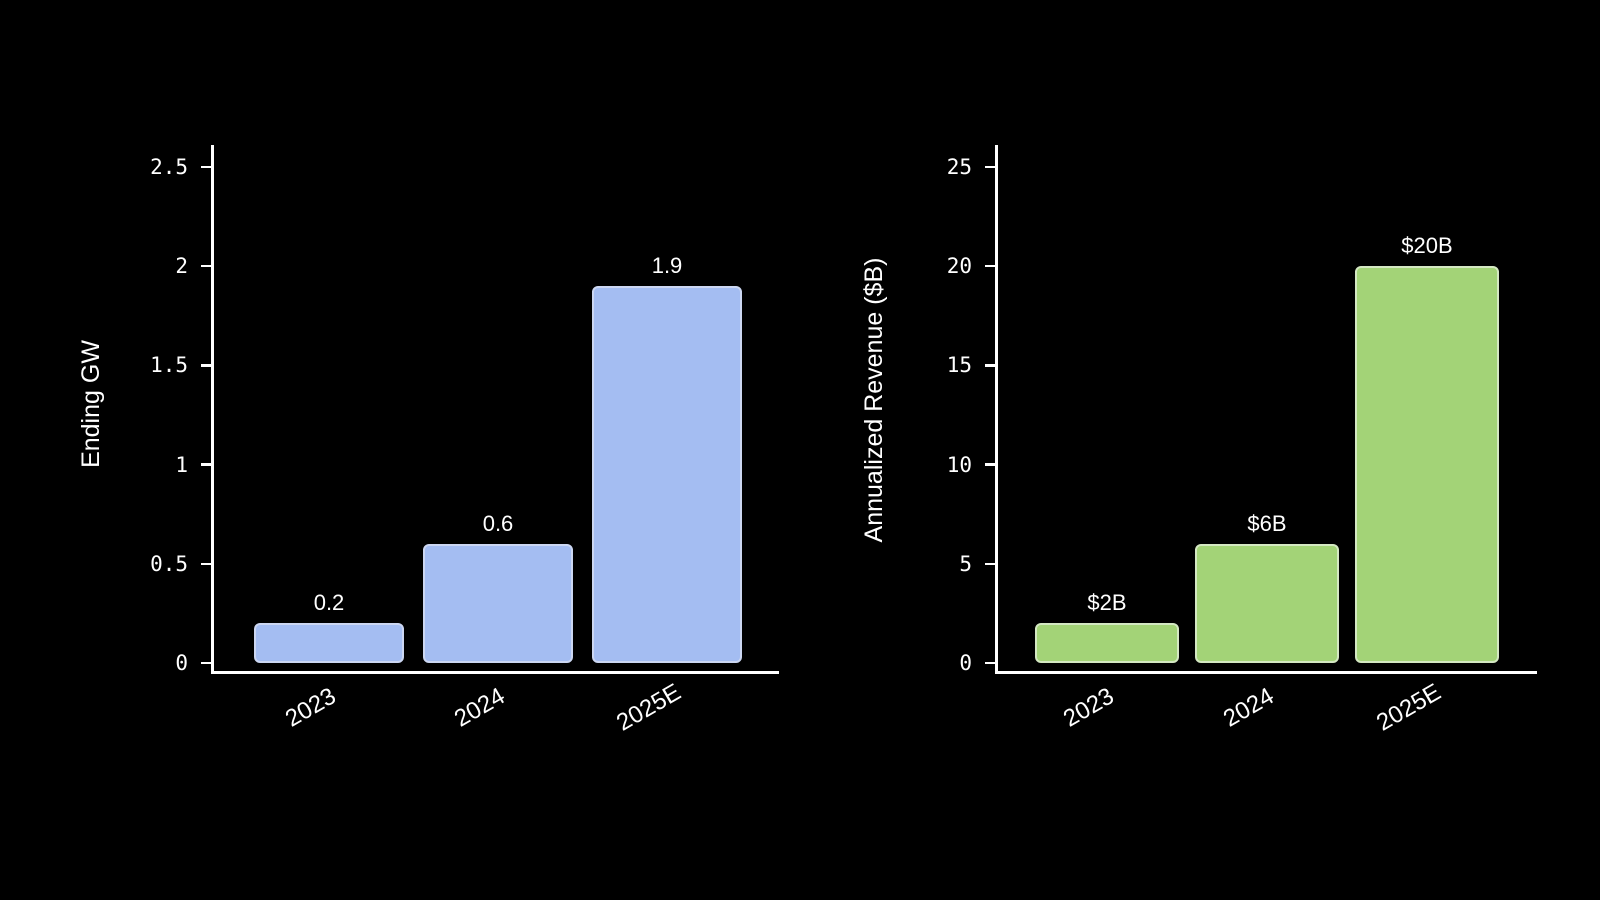  Describe the element at coordinates (959, 365) in the screenshot. I see `y-tick-label: 15` at that location.